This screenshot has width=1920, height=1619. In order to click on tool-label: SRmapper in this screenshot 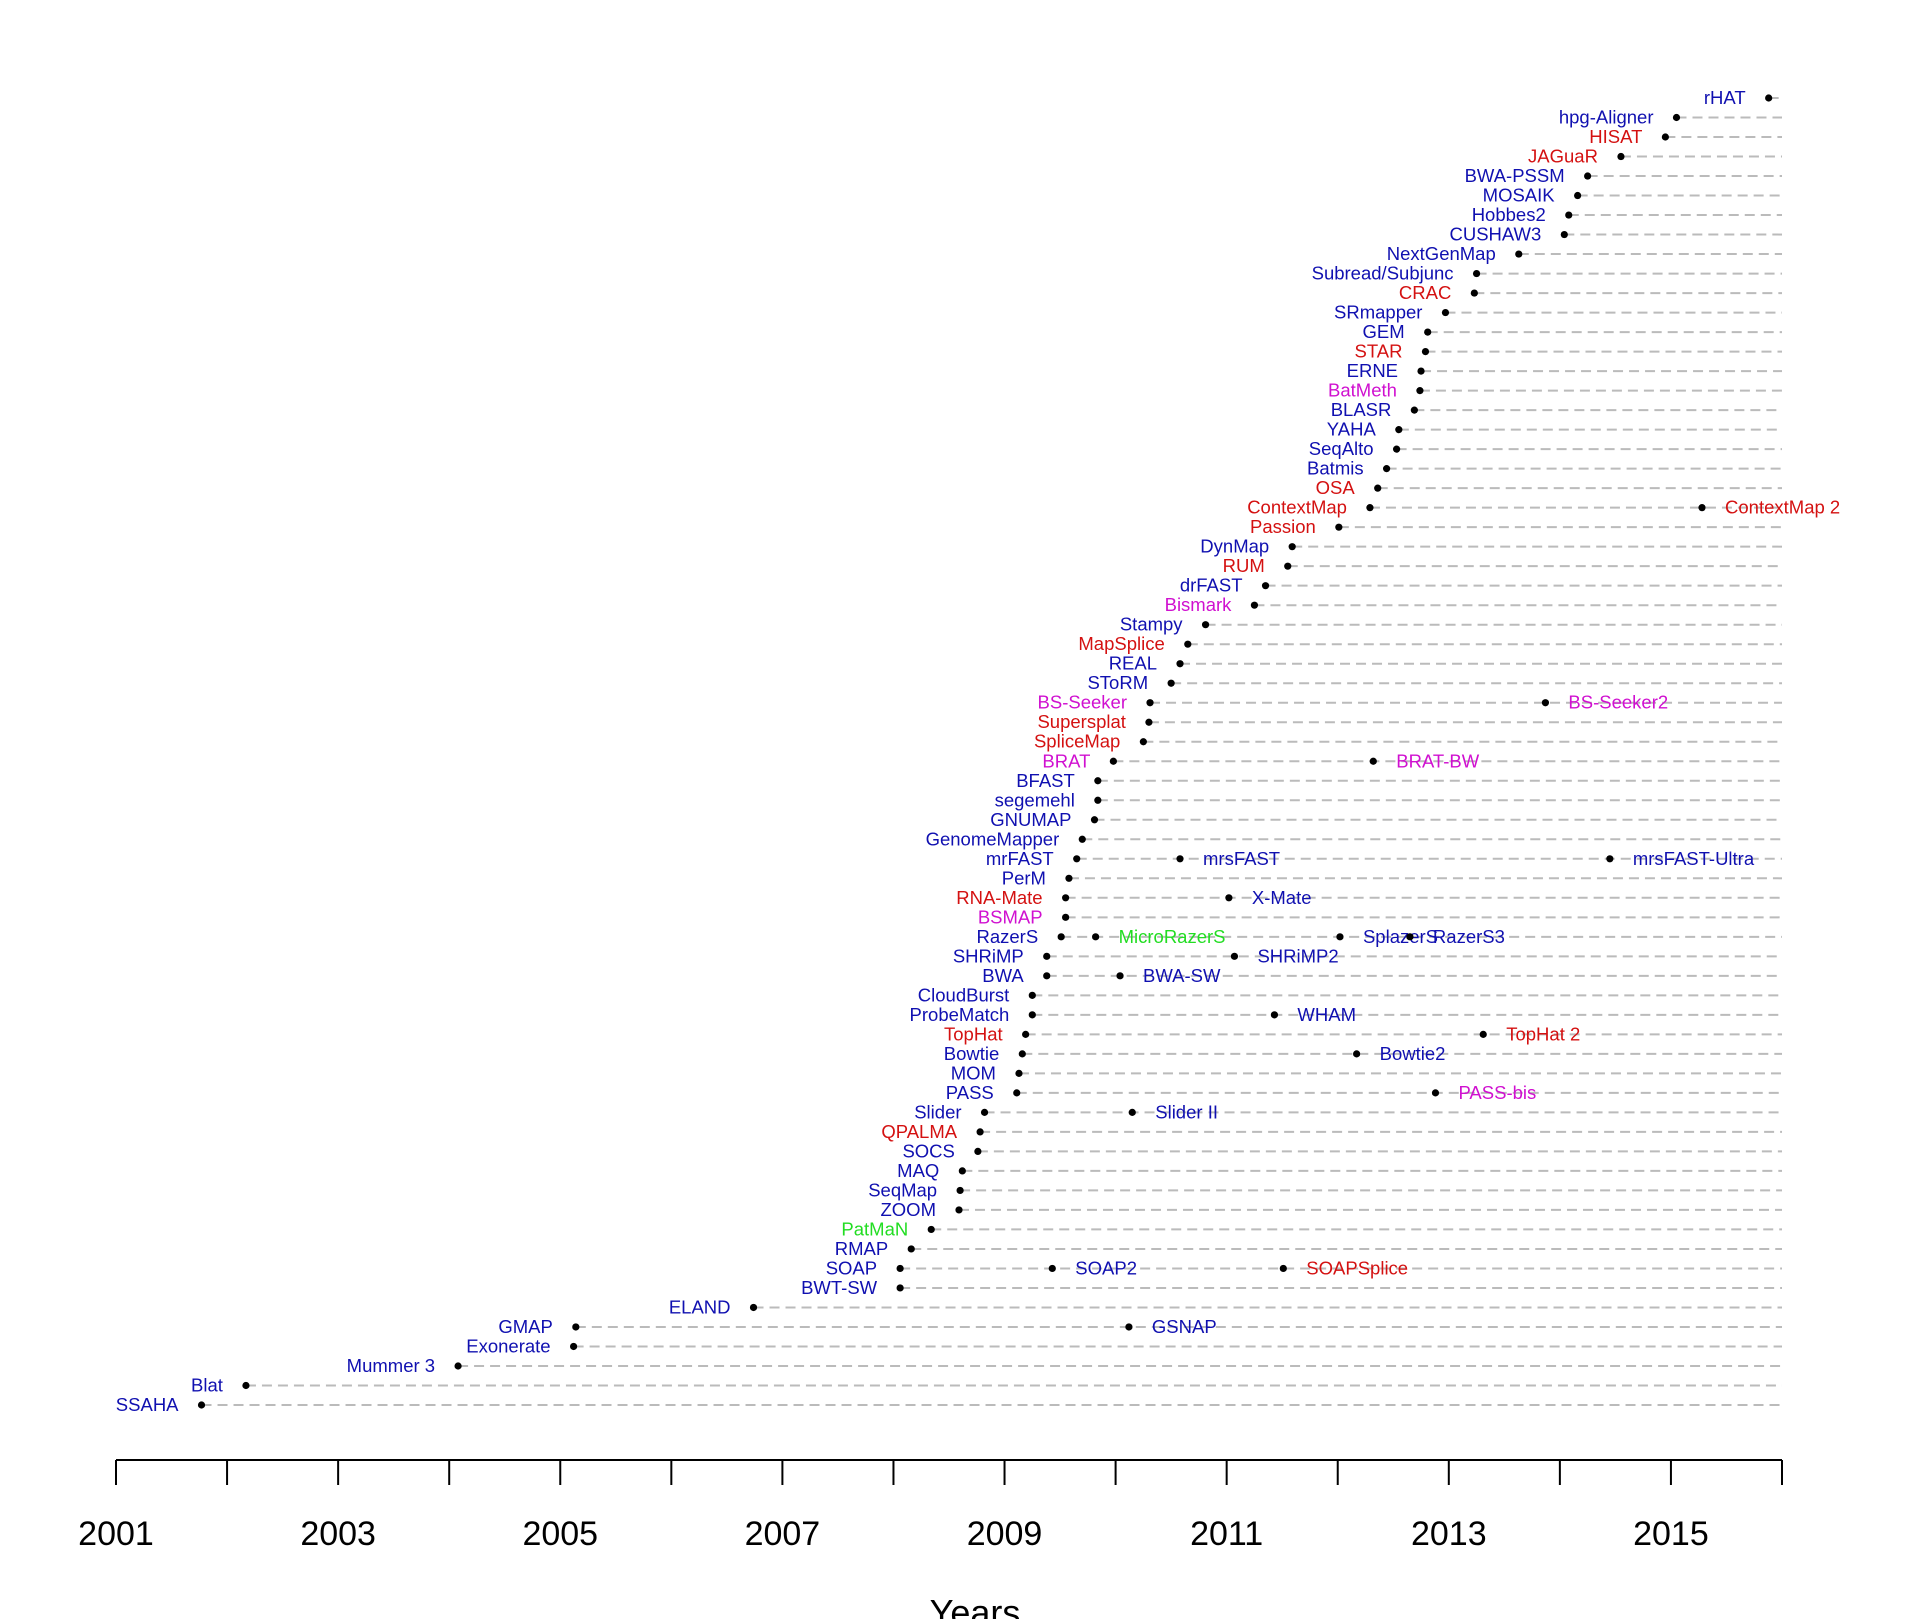, I will do `click(1378, 312)`.